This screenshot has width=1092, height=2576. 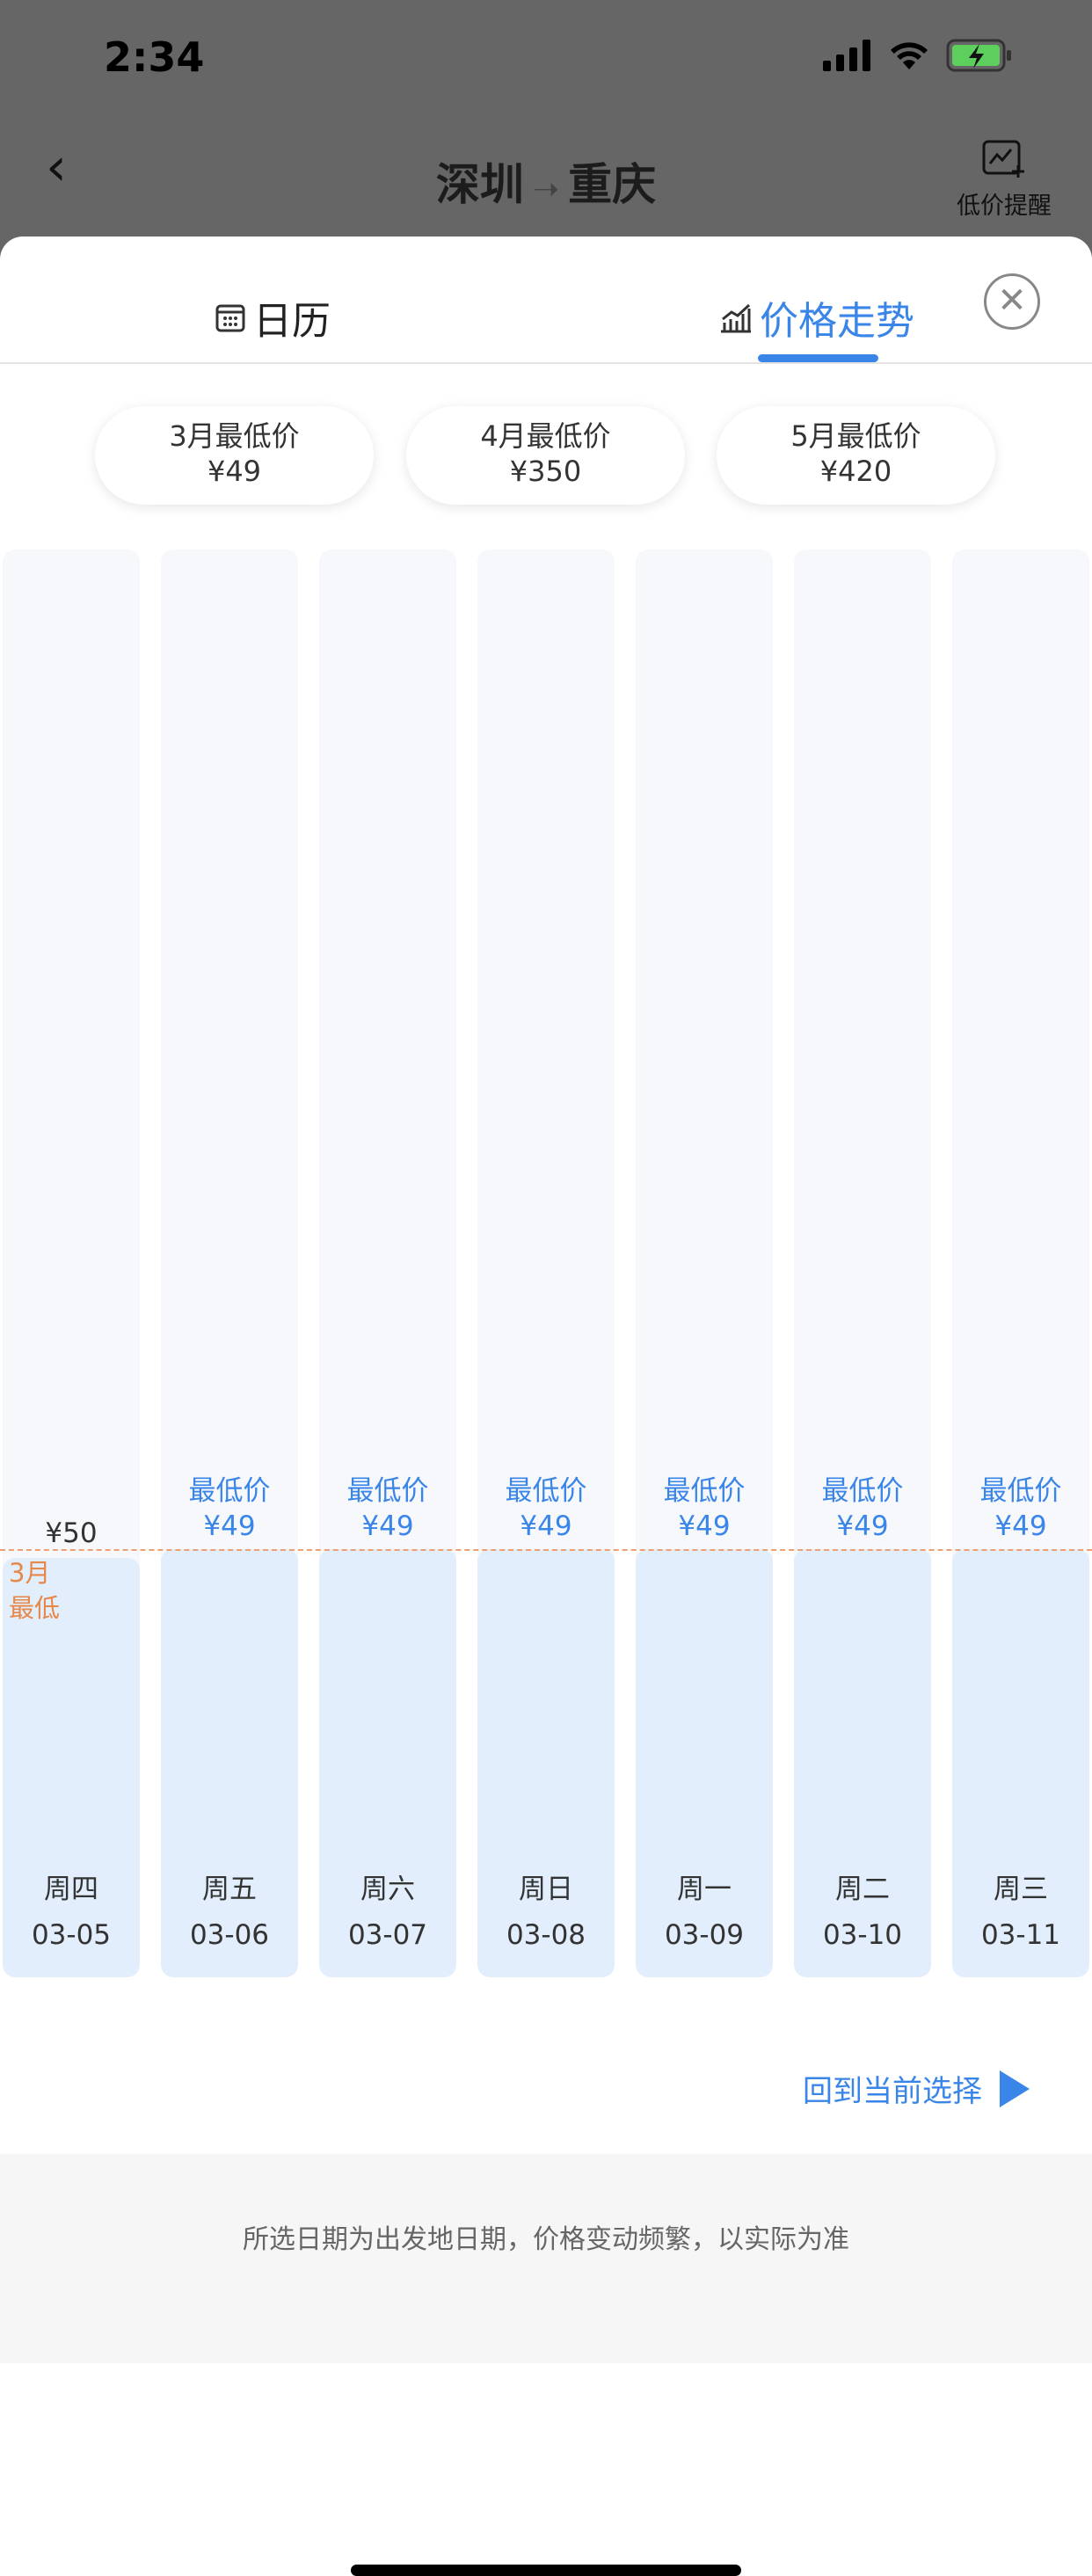 What do you see at coordinates (34, 1590) in the screenshot?
I see `month-min-label: 3月最低` at bounding box center [34, 1590].